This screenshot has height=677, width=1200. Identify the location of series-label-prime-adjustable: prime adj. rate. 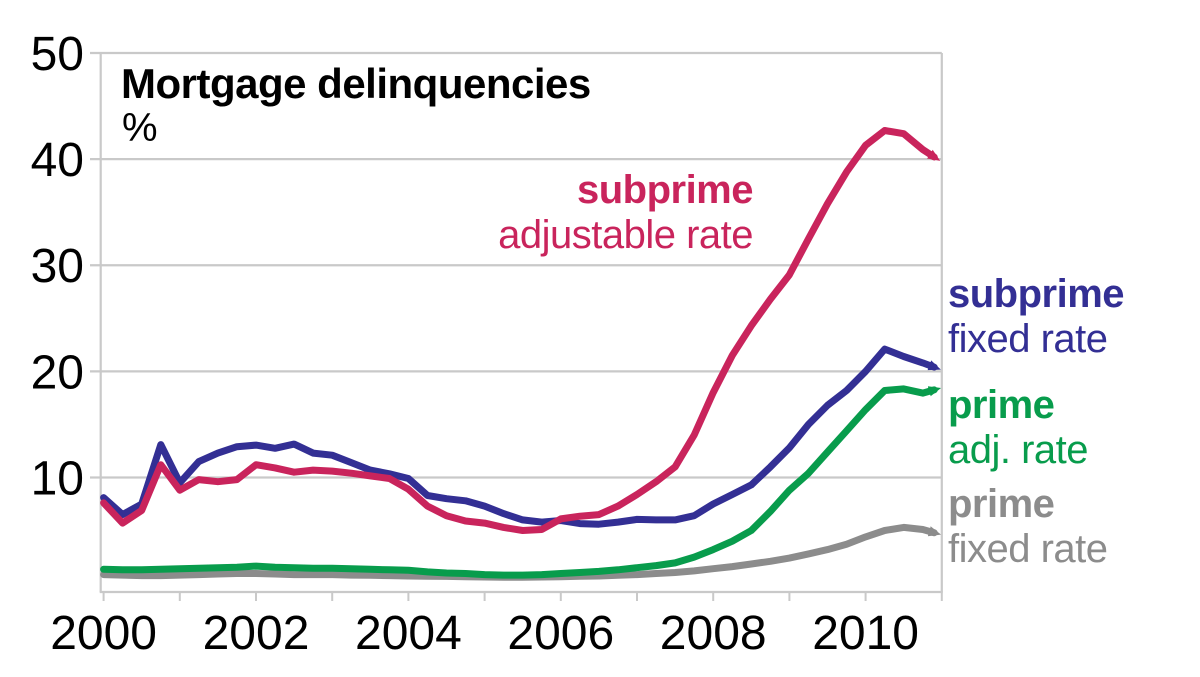
(1018, 428).